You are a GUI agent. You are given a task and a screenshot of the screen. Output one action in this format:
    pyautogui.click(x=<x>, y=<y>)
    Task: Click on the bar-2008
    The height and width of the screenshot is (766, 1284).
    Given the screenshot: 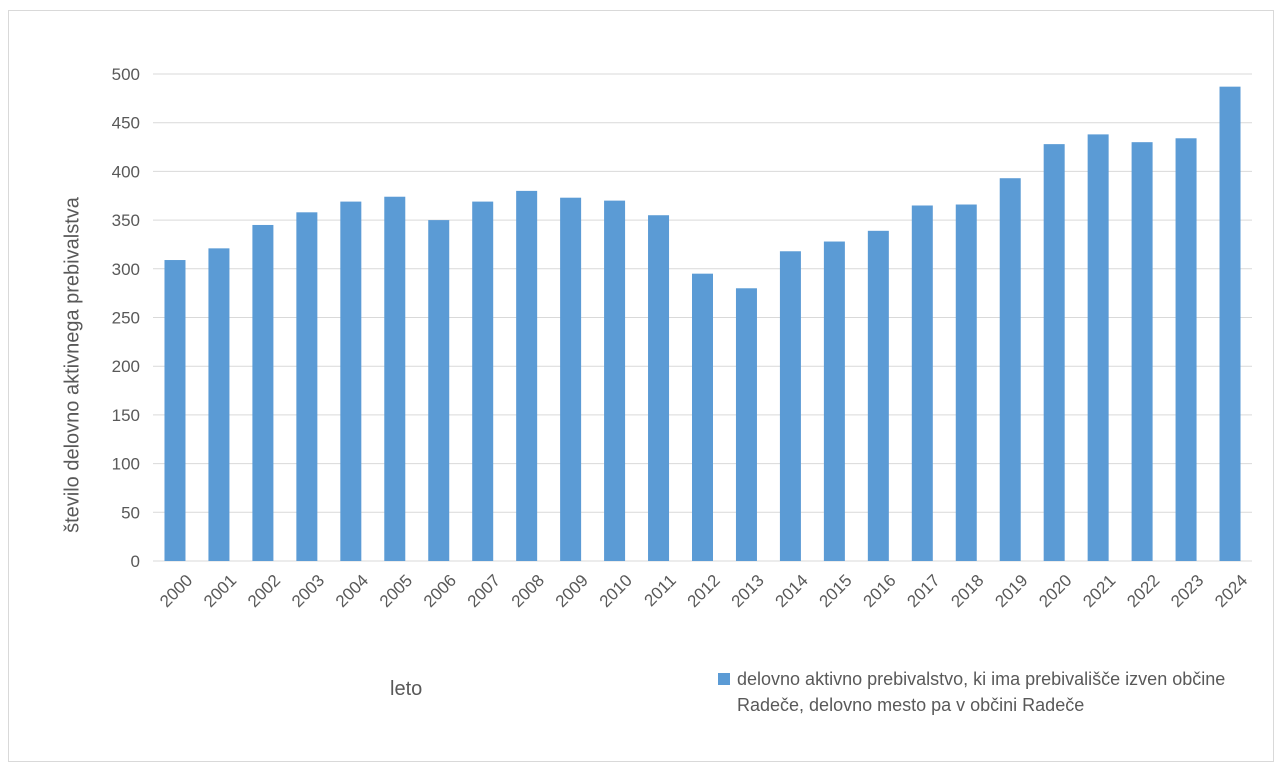 What is the action you would take?
    pyautogui.click(x=527, y=375)
    